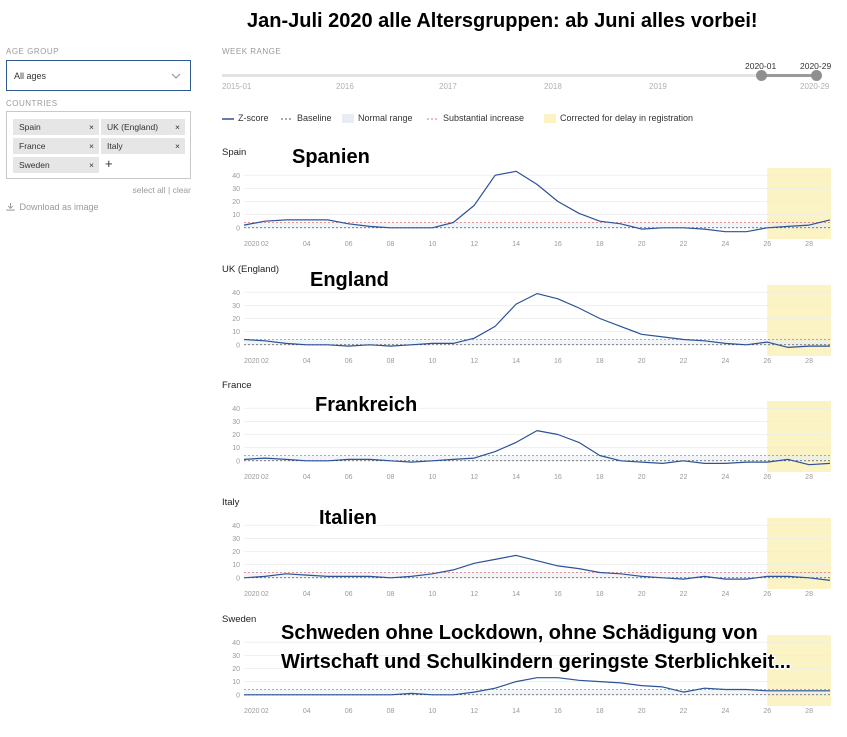 The width and height of the screenshot is (847, 737). Describe the element at coordinates (176, 76) in the screenshot. I see `chevron-down-icon` at that location.